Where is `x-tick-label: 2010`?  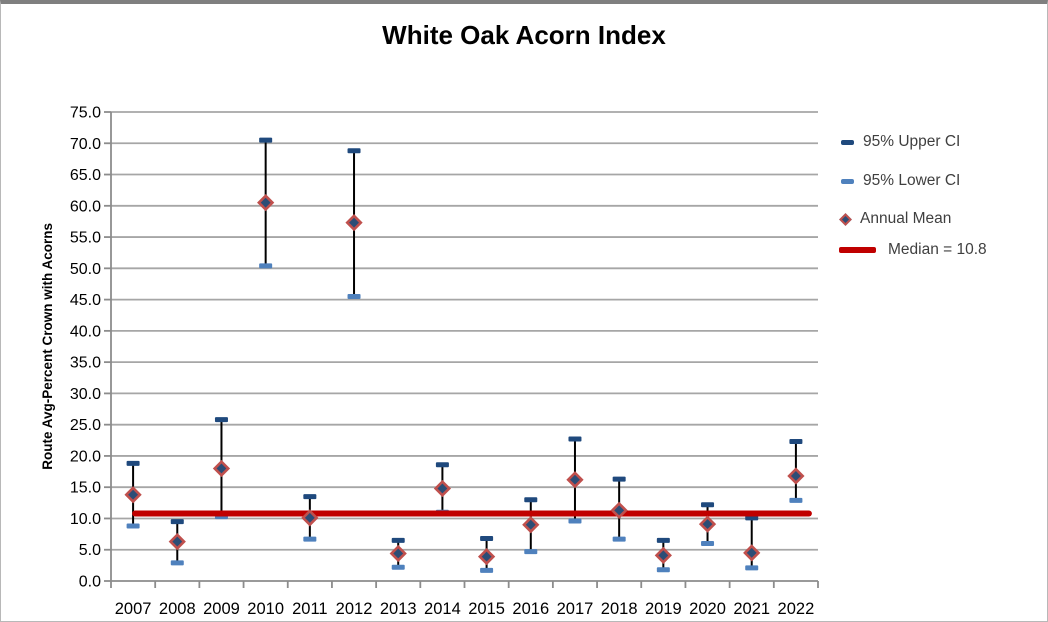
x-tick-label: 2010 is located at coordinates (265, 609).